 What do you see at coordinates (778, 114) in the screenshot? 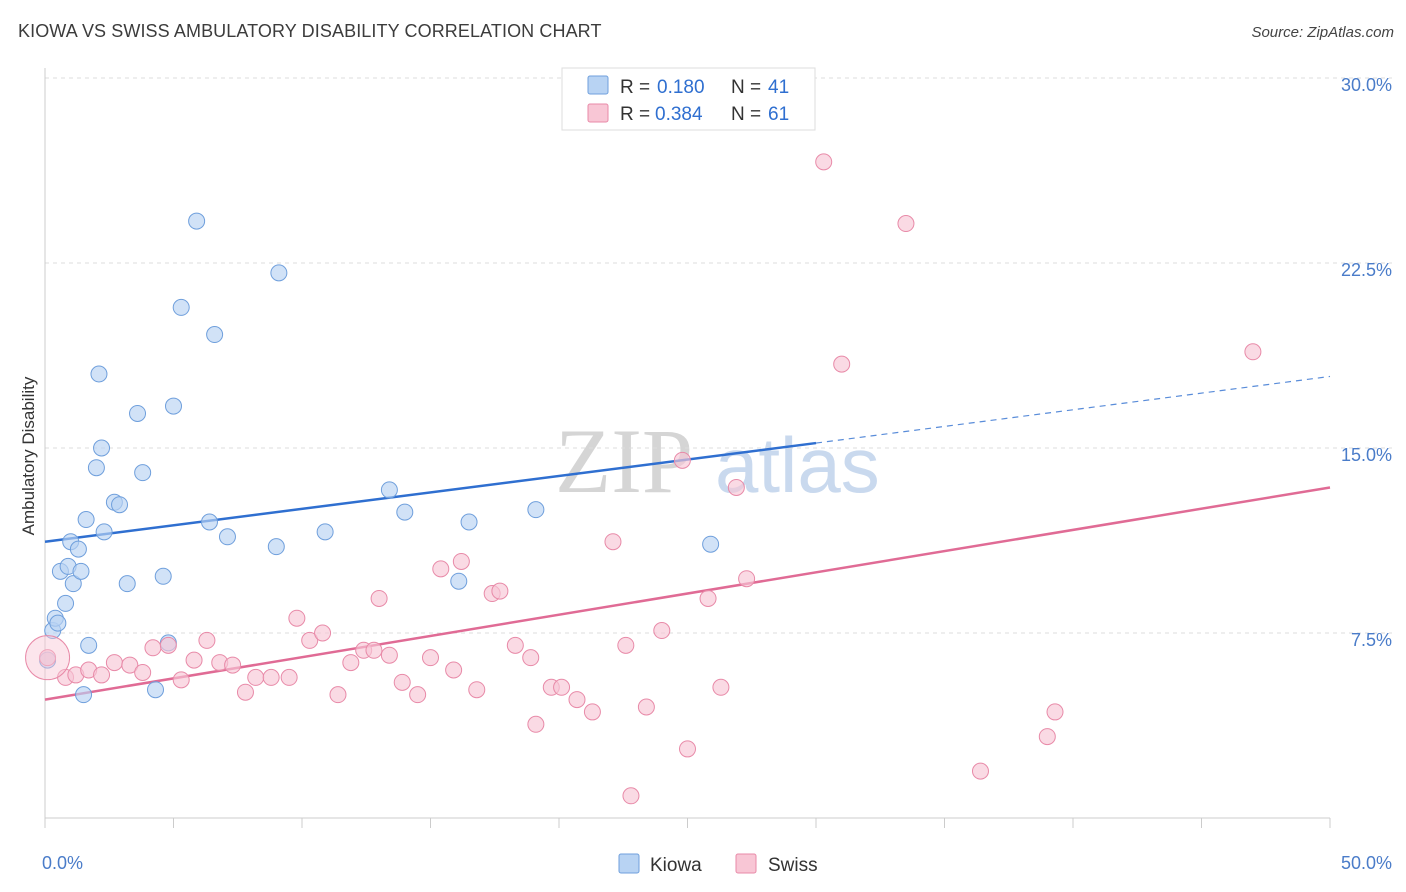
I see `swiss-n-value: 61` at bounding box center [778, 114].